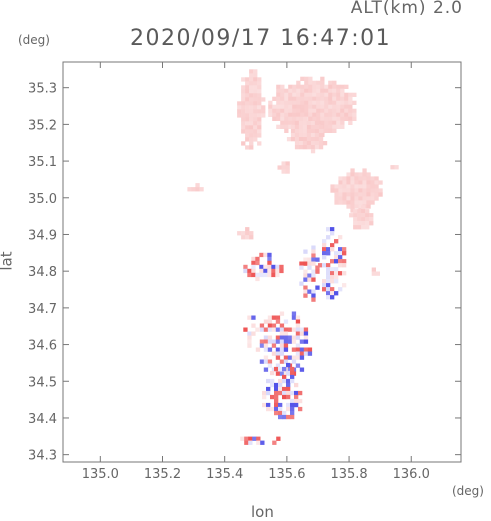 The width and height of the screenshot is (491, 521). What do you see at coordinates (100, 474) in the screenshot?
I see `x-tick-label: 135.0` at bounding box center [100, 474].